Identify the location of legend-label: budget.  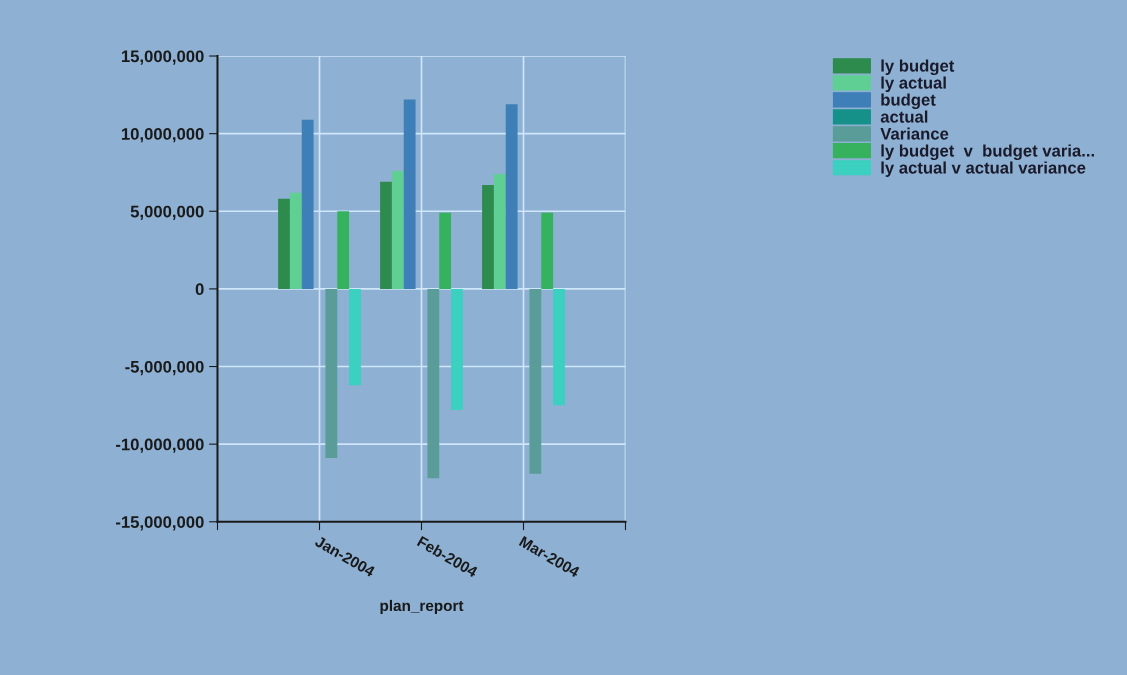
(908, 101).